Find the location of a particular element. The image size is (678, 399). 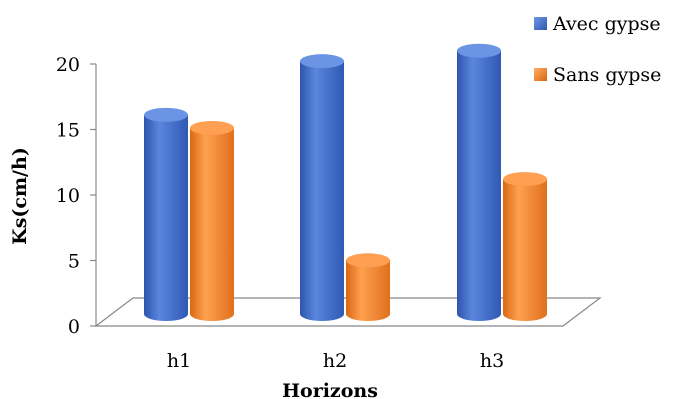

y-tick-label: 20 is located at coordinates (68, 65).